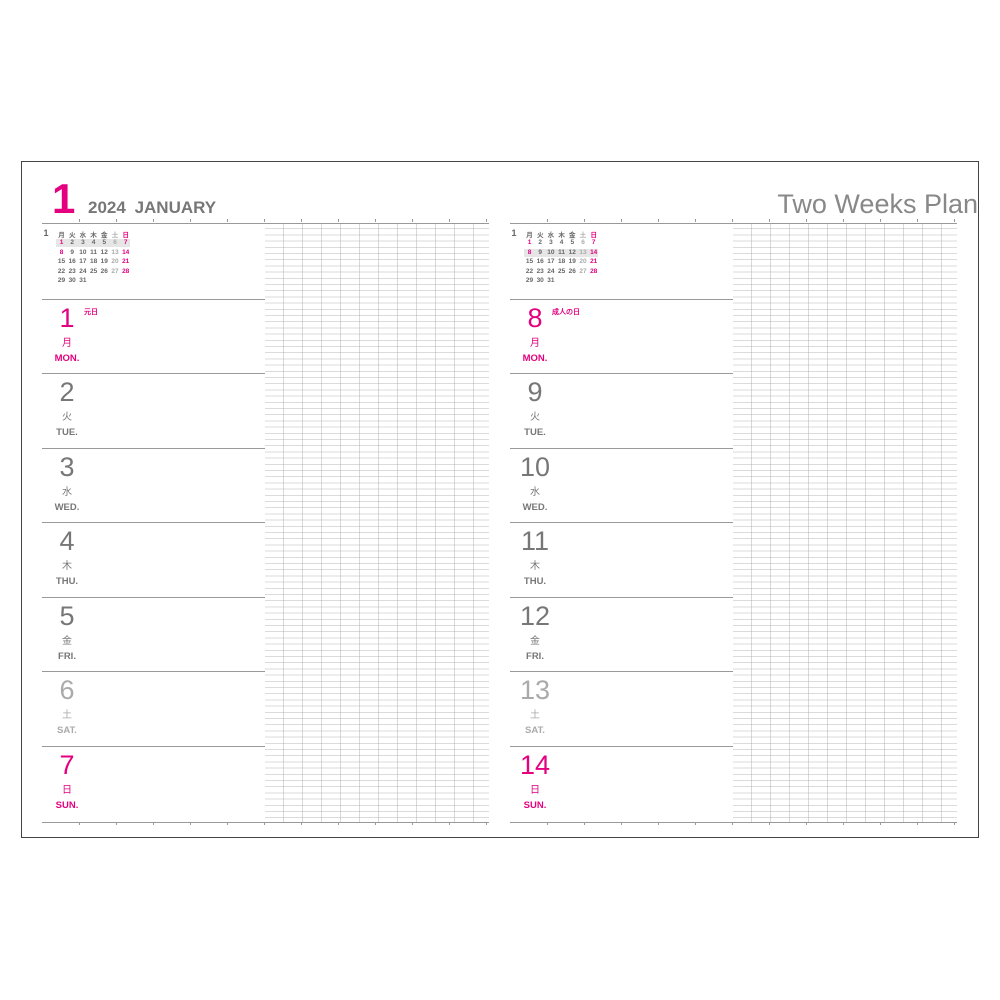 The width and height of the screenshot is (1000, 1000). Describe the element at coordinates (535, 541) in the screenshot. I see `day-number: 11` at that location.